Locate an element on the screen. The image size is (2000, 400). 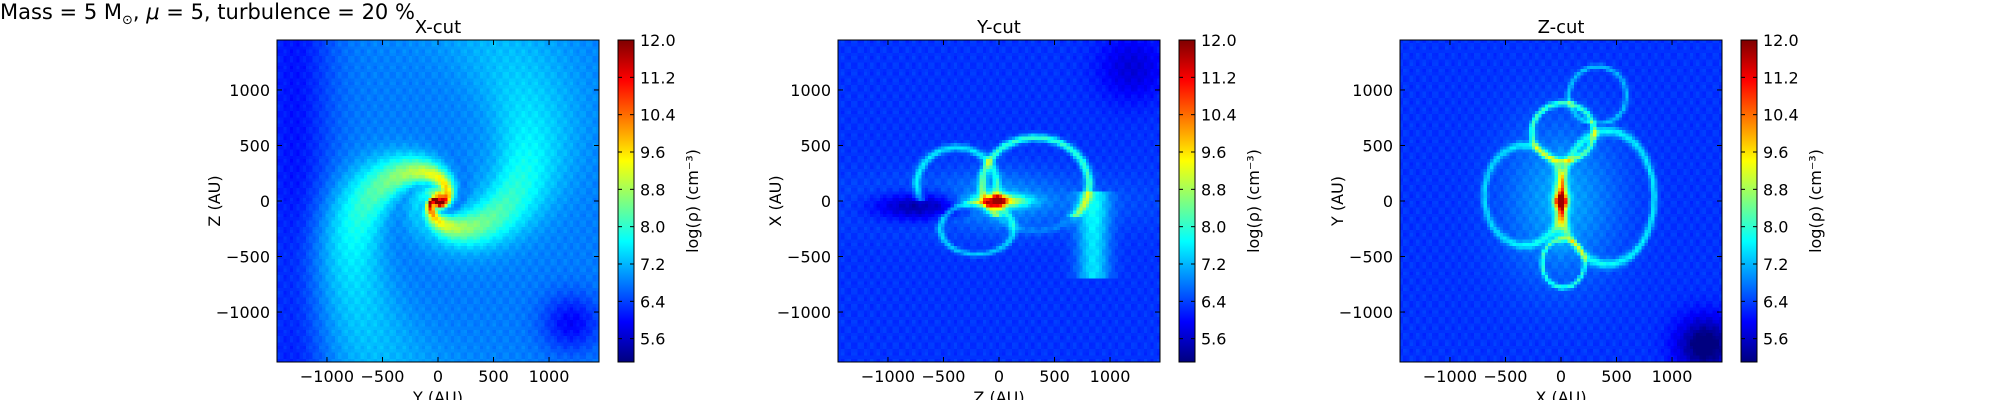
figure-title: Mass = 5 M⊙, μ = 5, turbulence = 20 % is located at coordinates (207, 14).